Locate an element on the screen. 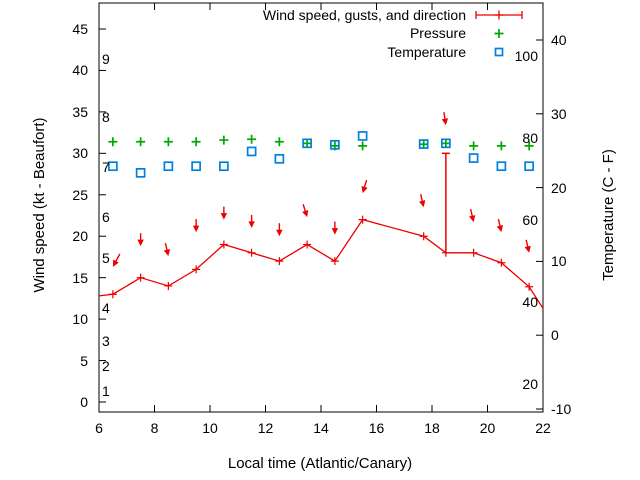 This screenshot has width=640, height=480. y-tick-label: 45 is located at coordinates (80, 28).